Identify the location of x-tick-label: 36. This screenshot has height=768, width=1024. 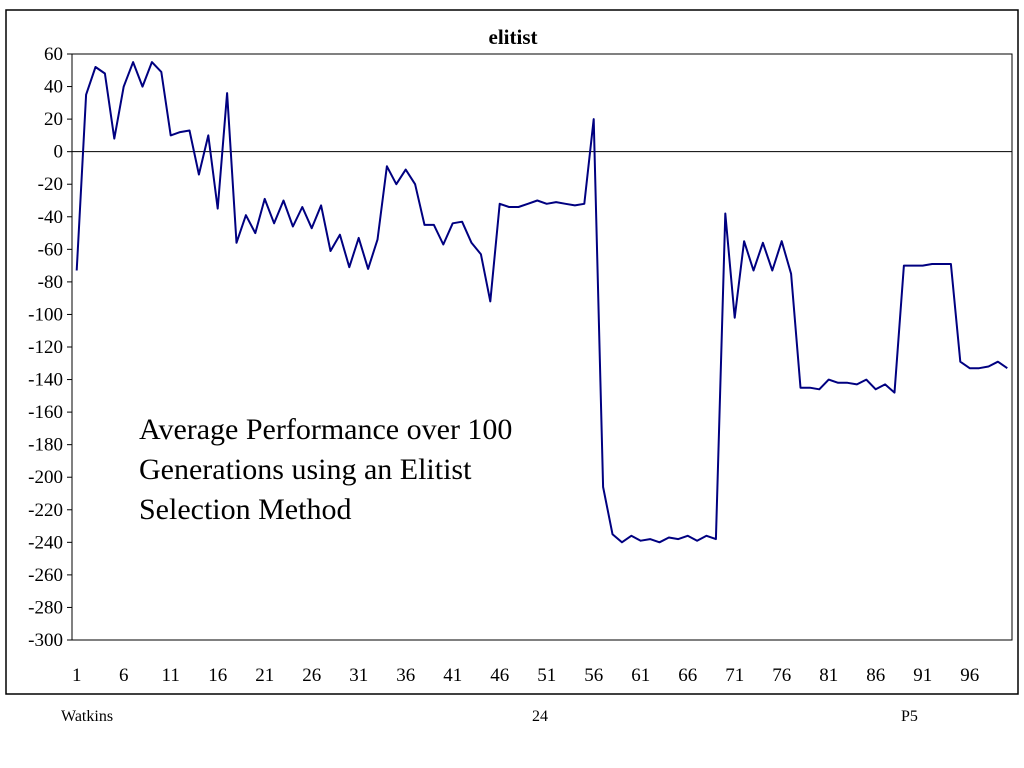
(405, 675).